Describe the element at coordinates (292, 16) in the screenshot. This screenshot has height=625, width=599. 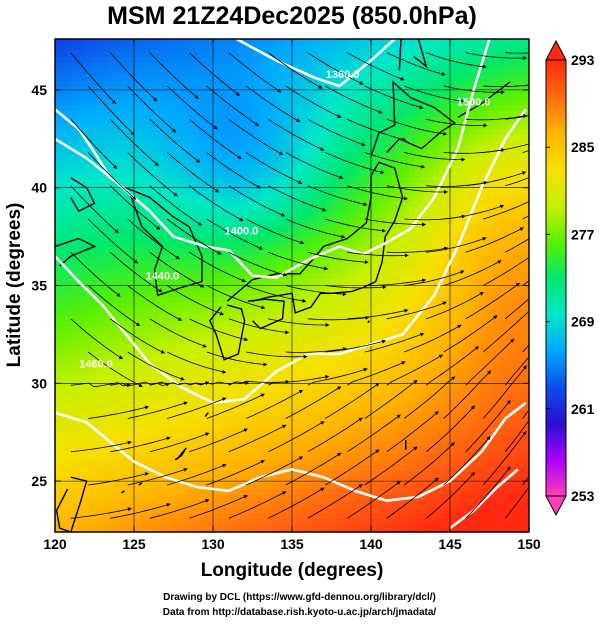
I see `map-title: MSM 21Z24Dec2025 (850.0hPa)` at that location.